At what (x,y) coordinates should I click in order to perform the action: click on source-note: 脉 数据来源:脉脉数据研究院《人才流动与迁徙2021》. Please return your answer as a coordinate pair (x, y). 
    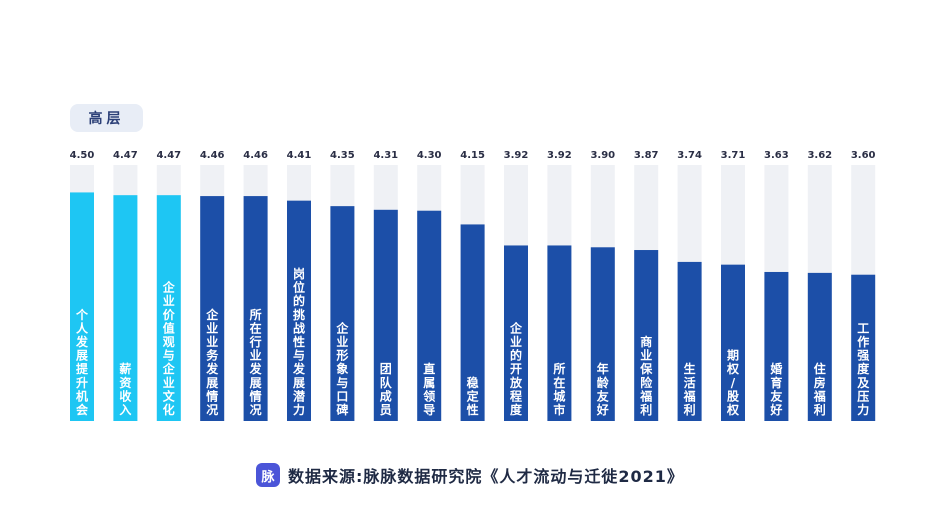
    Looking at the image, I should click on (470, 475).